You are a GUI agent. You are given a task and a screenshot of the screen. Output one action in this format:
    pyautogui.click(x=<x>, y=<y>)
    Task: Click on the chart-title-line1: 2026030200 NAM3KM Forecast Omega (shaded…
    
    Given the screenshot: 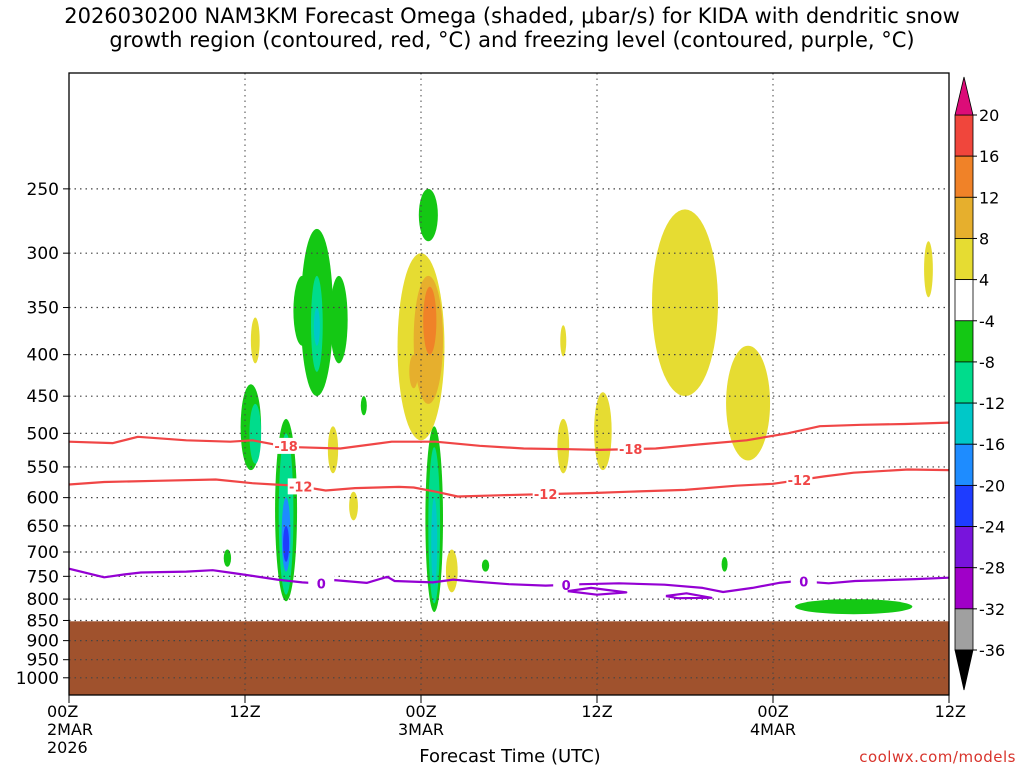 What is the action you would take?
    pyautogui.click(x=512, y=16)
    